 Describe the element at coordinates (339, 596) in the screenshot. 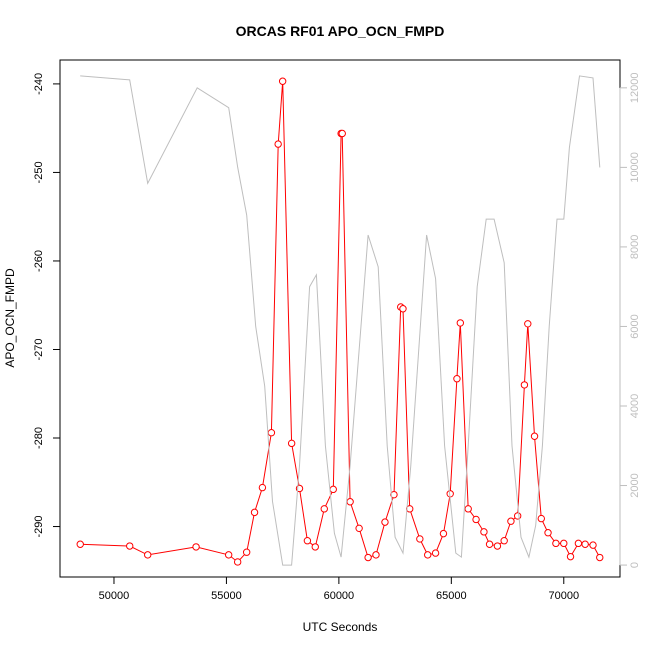

I see `x-tick-label: 60000` at that location.